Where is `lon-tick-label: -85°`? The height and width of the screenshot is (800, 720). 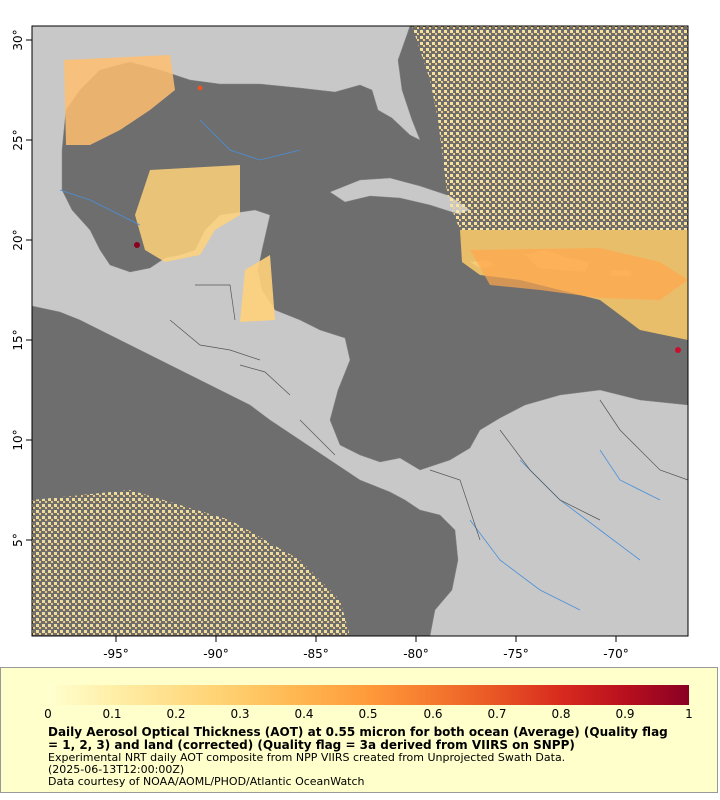 lon-tick-label: -85° is located at coordinates (316, 653).